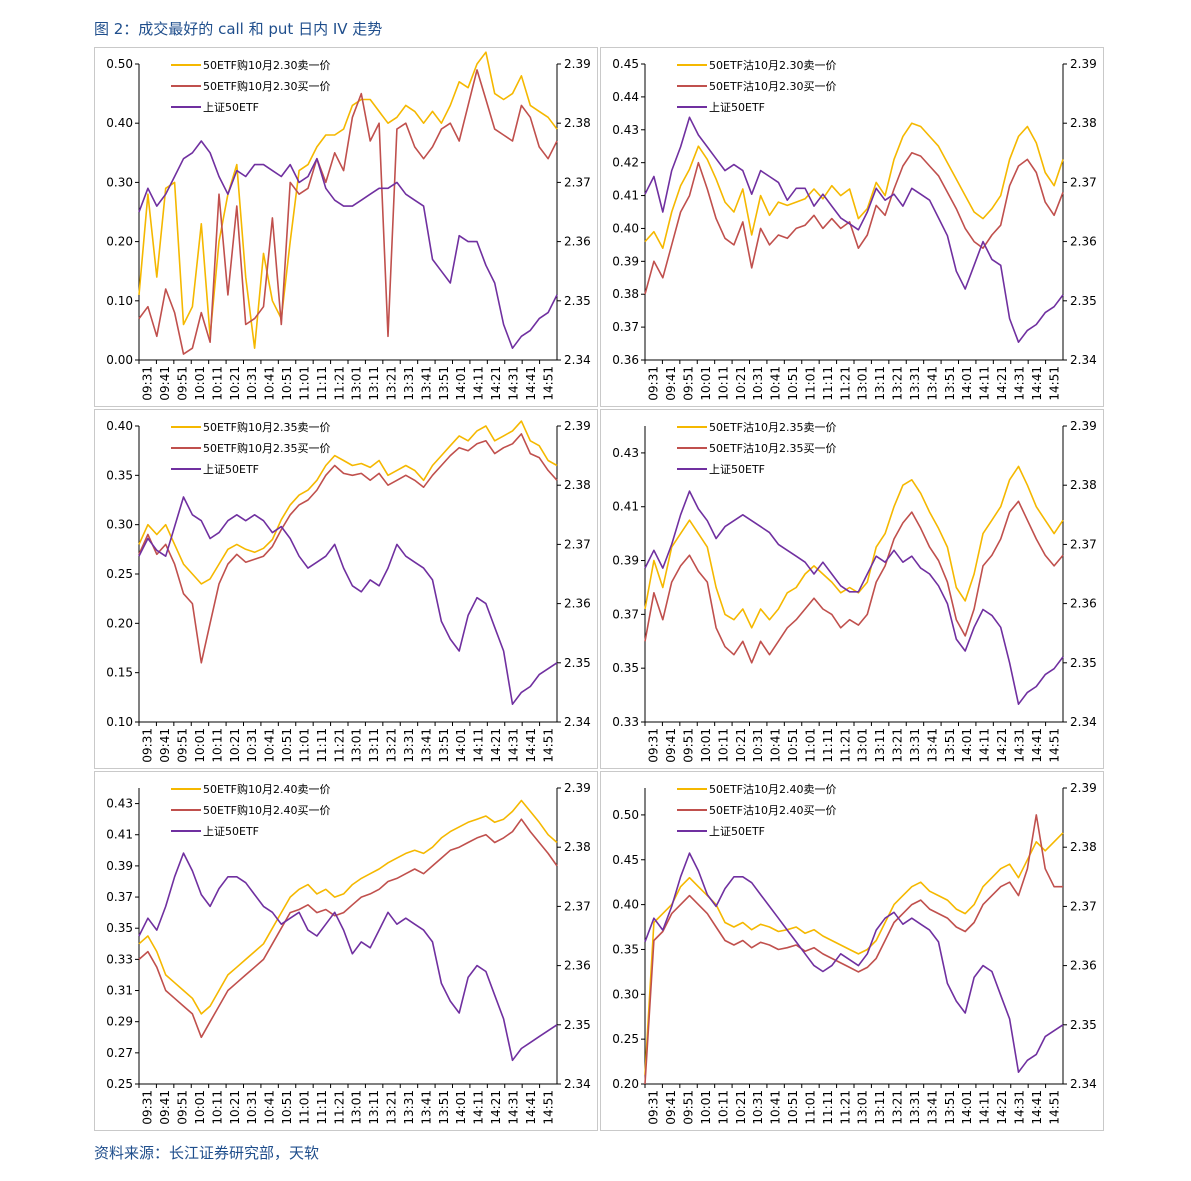 The image size is (1191, 1181). Describe the element at coordinates (625, 561) in the screenshot. I see `y-tick-label: 0.39` at that location.